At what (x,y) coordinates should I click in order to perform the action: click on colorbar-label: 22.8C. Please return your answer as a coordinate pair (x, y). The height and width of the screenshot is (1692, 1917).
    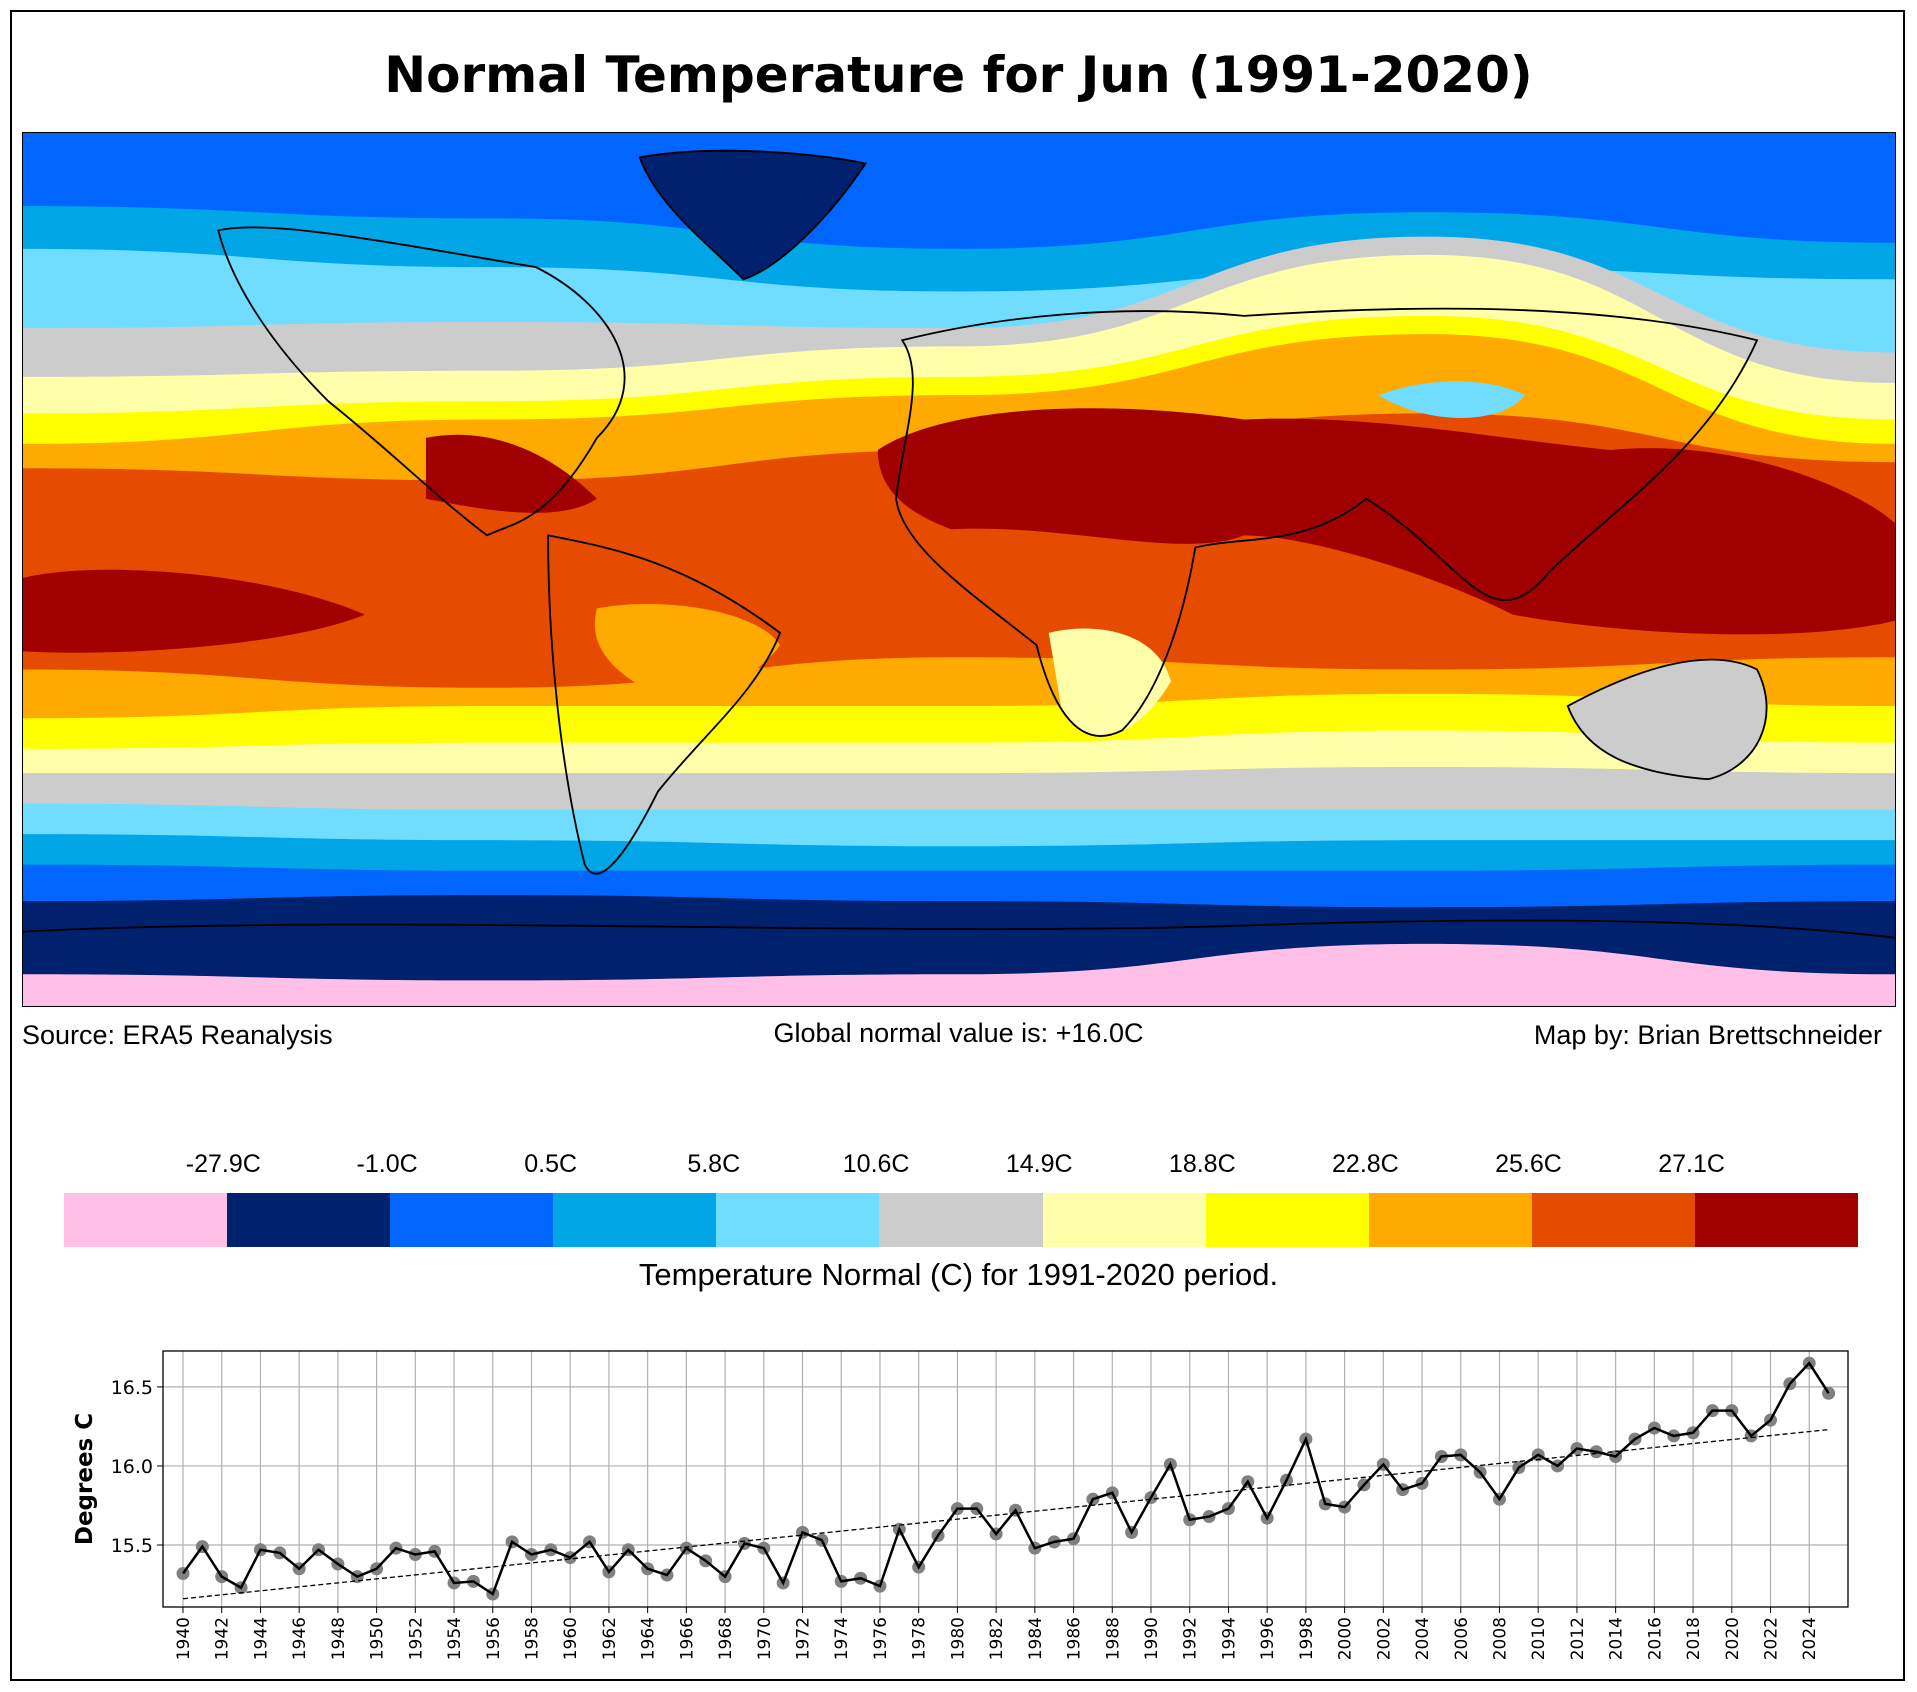
    Looking at the image, I should click on (1365, 1164).